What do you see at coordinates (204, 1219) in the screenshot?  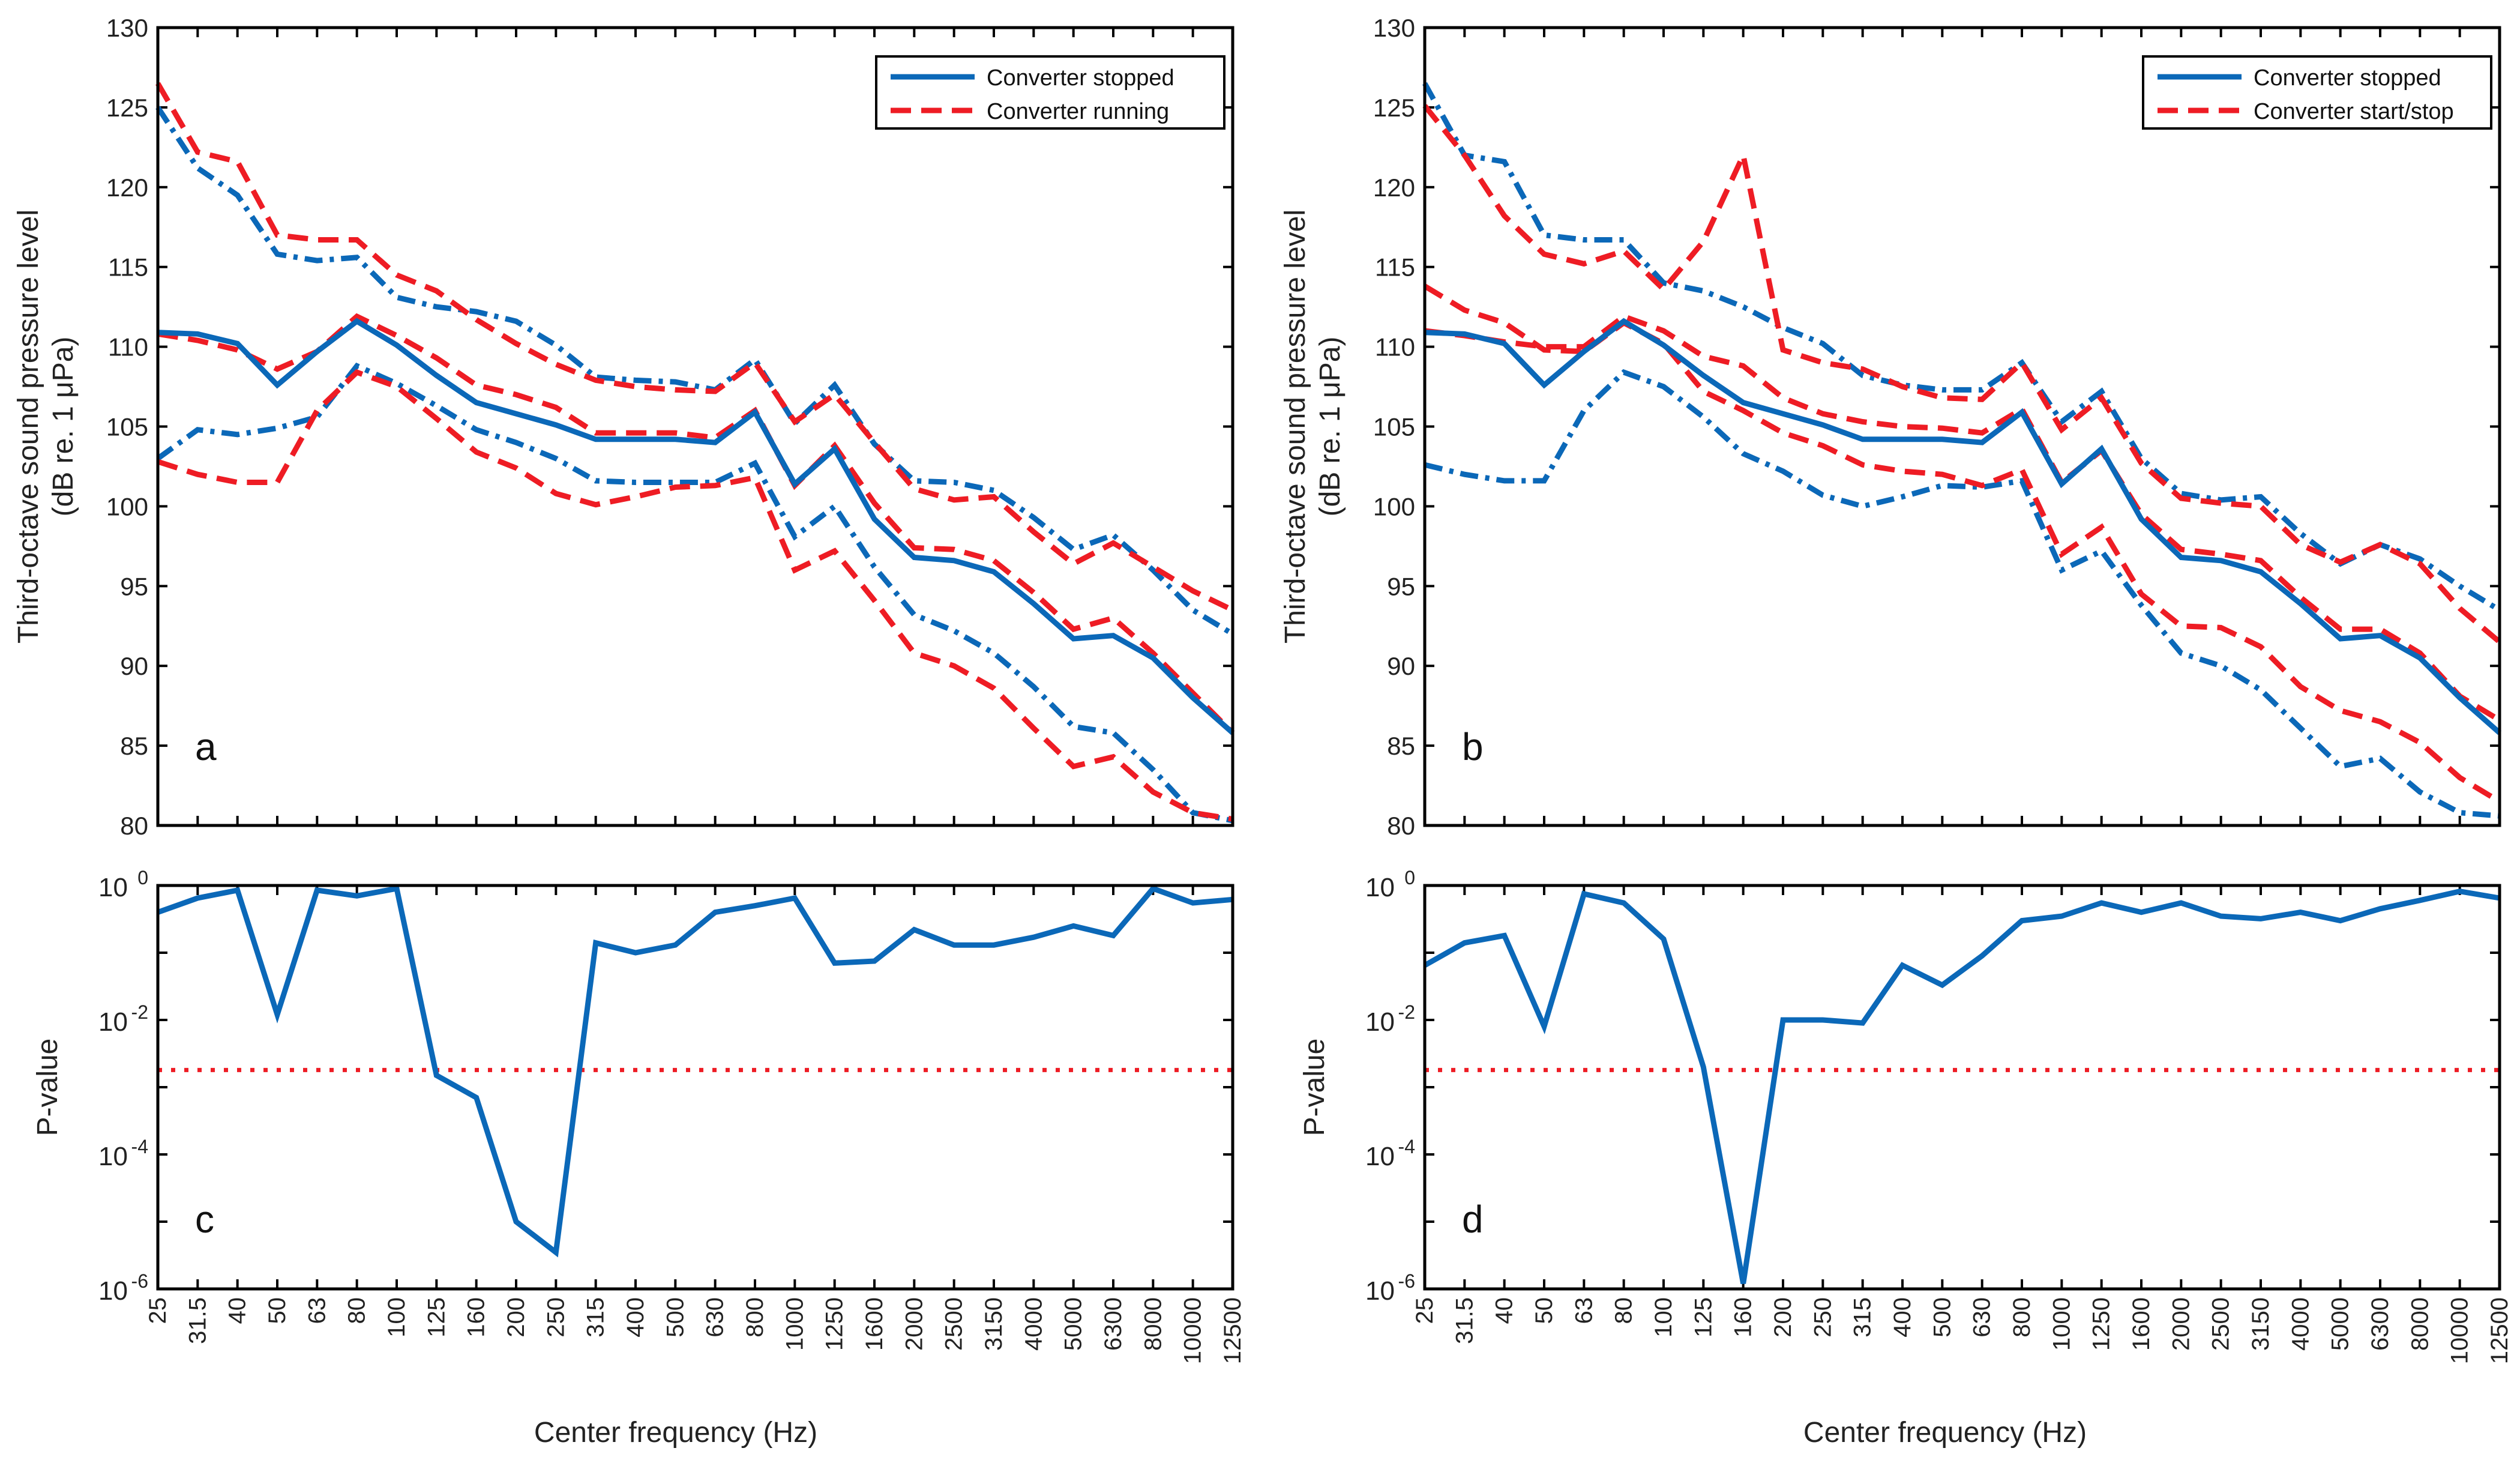 I see `panel-letter: c` at bounding box center [204, 1219].